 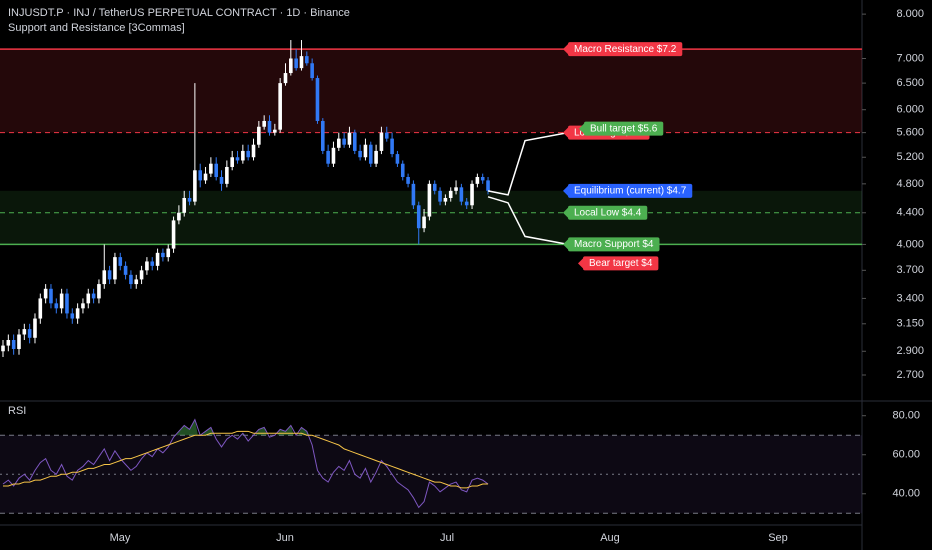 What do you see at coordinates (910, 110) in the screenshot?
I see `y-tick-label: 6.000` at bounding box center [910, 110].